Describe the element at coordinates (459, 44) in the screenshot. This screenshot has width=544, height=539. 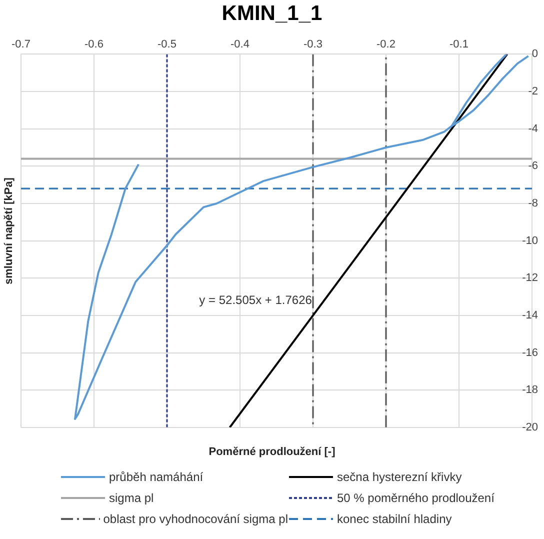
I see `x-tick-label: -0.1` at that location.